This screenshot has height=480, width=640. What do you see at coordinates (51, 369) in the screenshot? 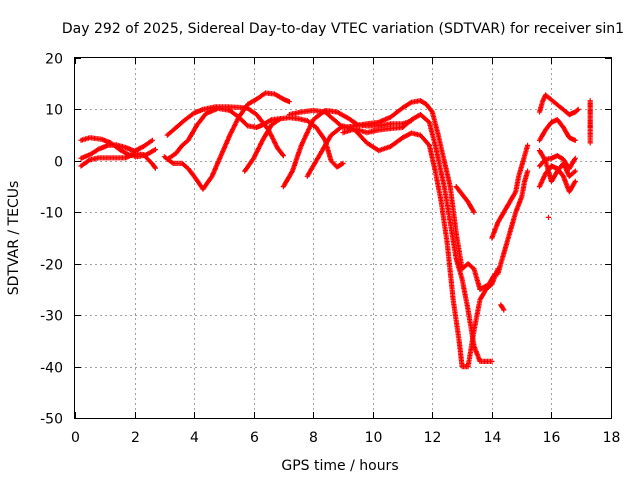
I see `y-tick-label: -40` at bounding box center [51, 369].